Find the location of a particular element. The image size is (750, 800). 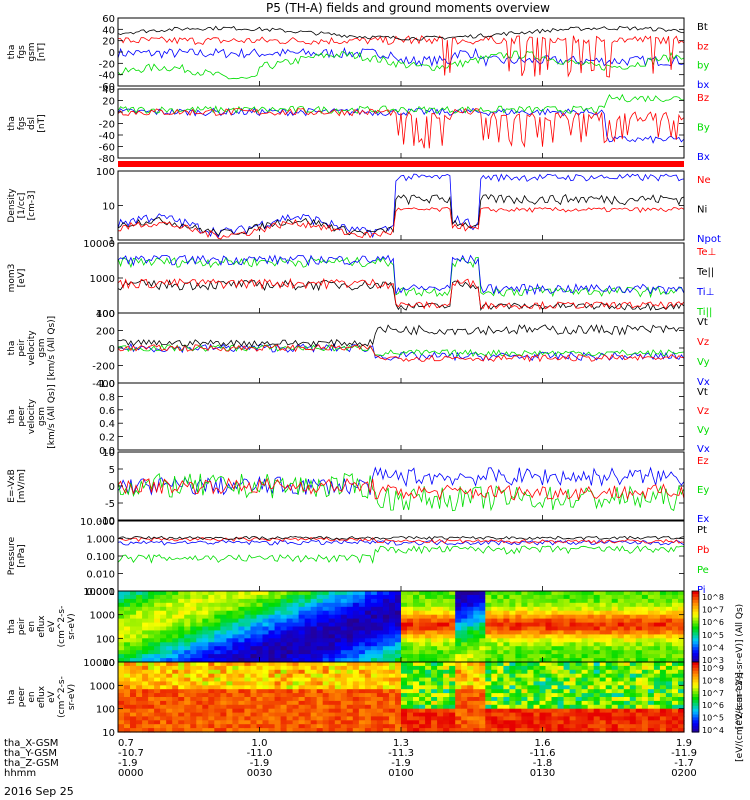

ephemeris-value: -1.8 is located at coordinates (543, 763).